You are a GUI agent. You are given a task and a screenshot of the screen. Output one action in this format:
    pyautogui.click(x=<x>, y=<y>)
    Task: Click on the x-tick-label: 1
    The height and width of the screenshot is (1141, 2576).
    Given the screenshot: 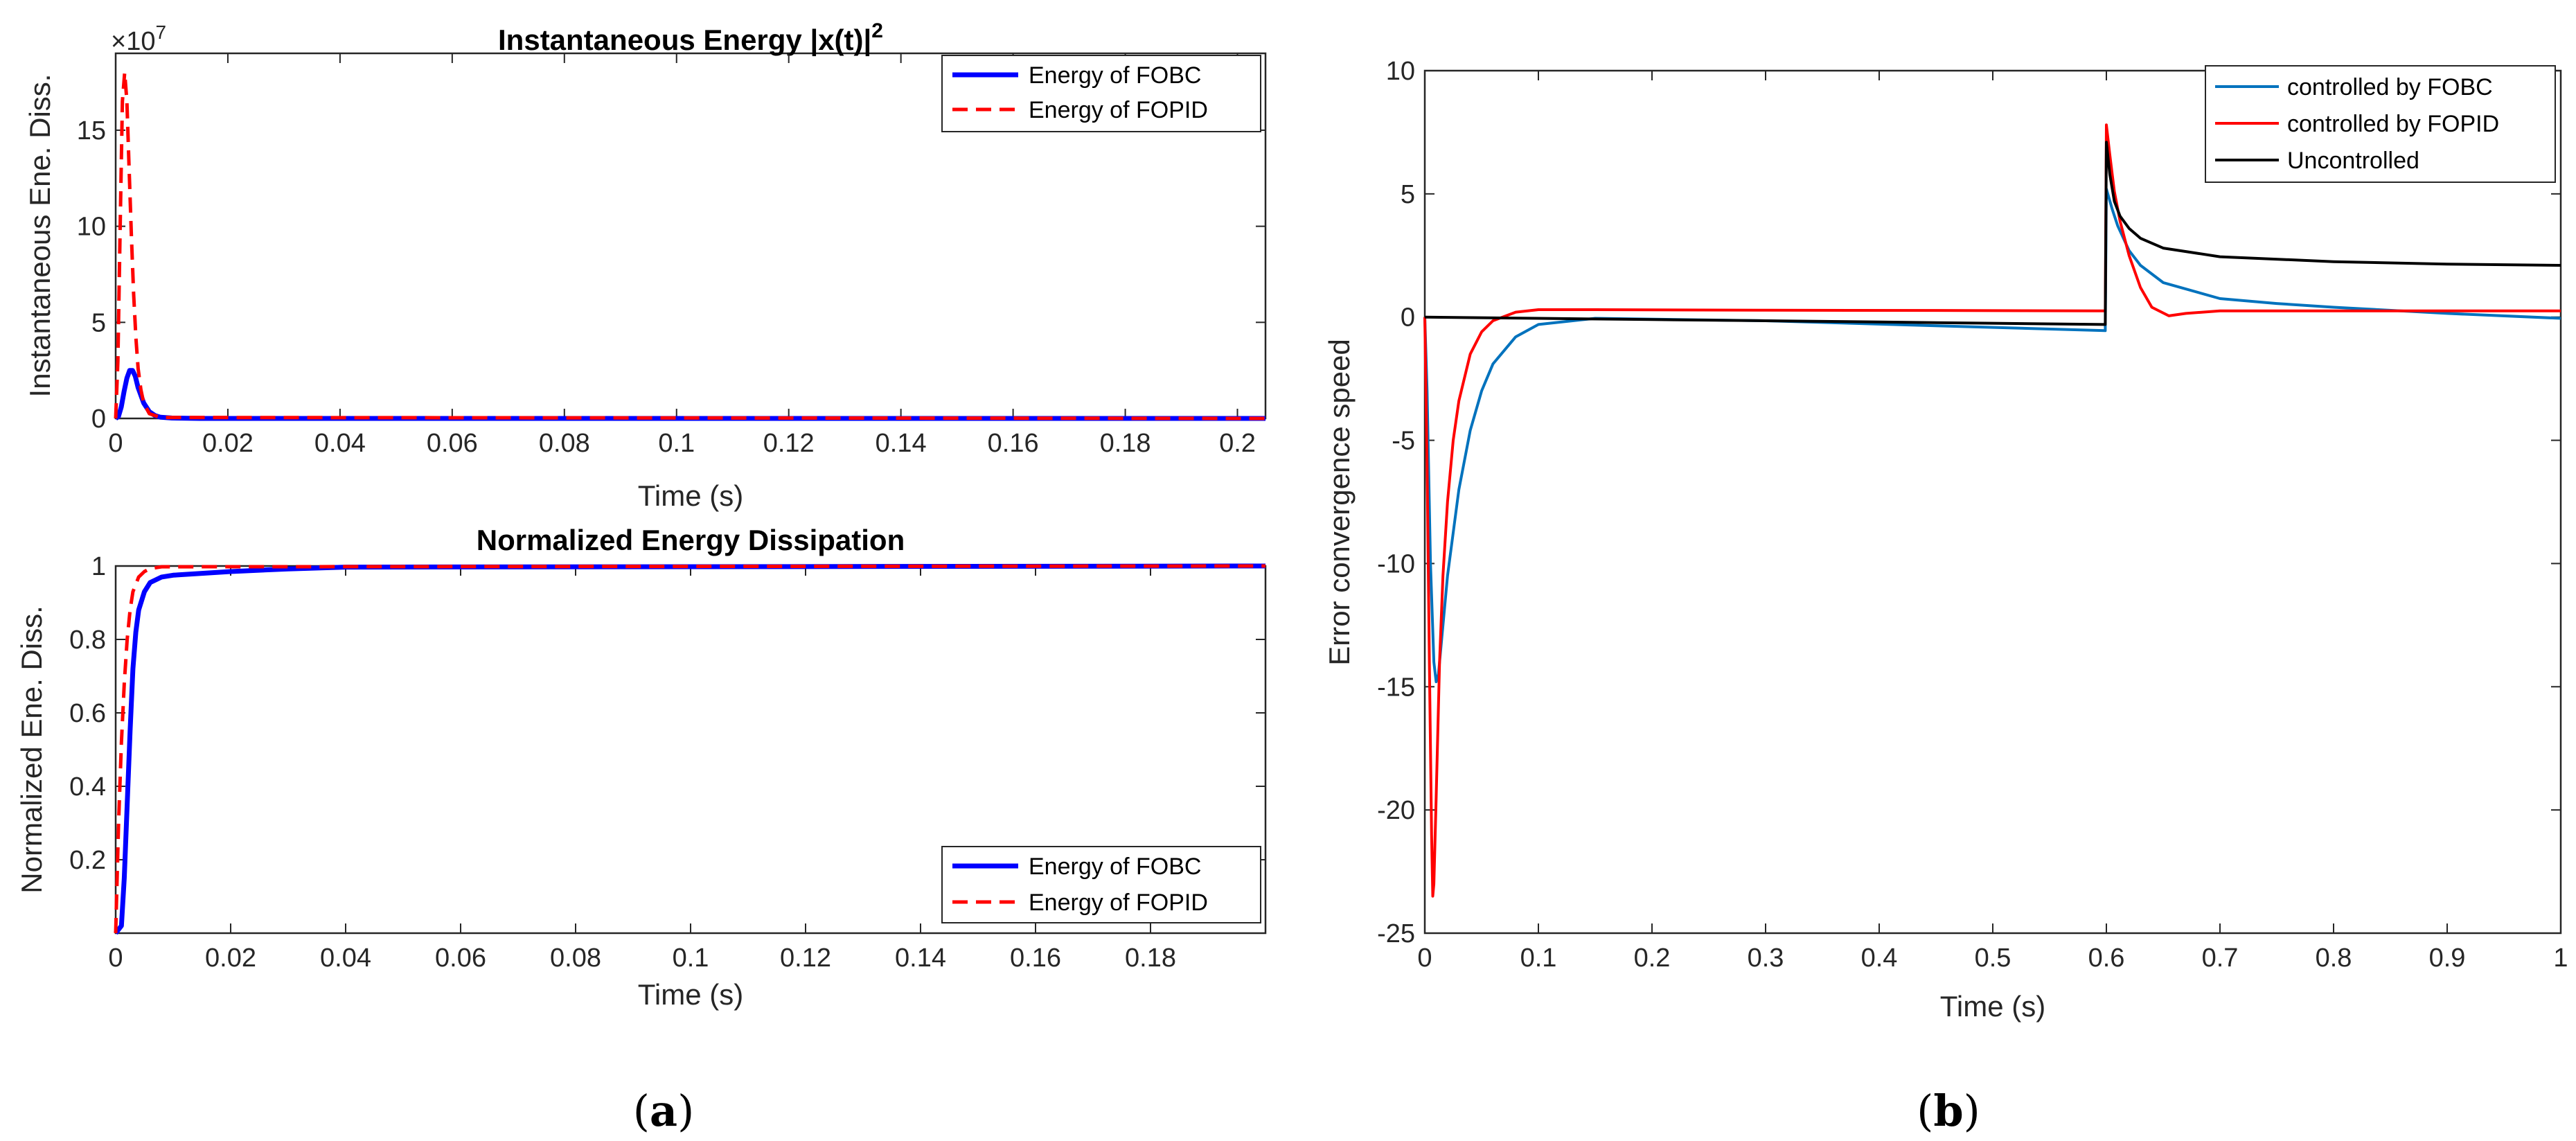 What is the action you would take?
    pyautogui.click(x=2560, y=958)
    